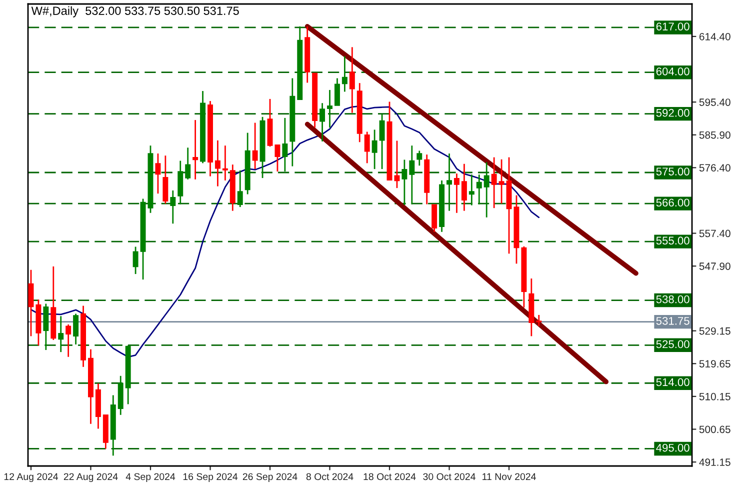 The image size is (738, 488). Describe the element at coordinates (714, 36) in the screenshot. I see `y-tick-label: 614.40` at that location.